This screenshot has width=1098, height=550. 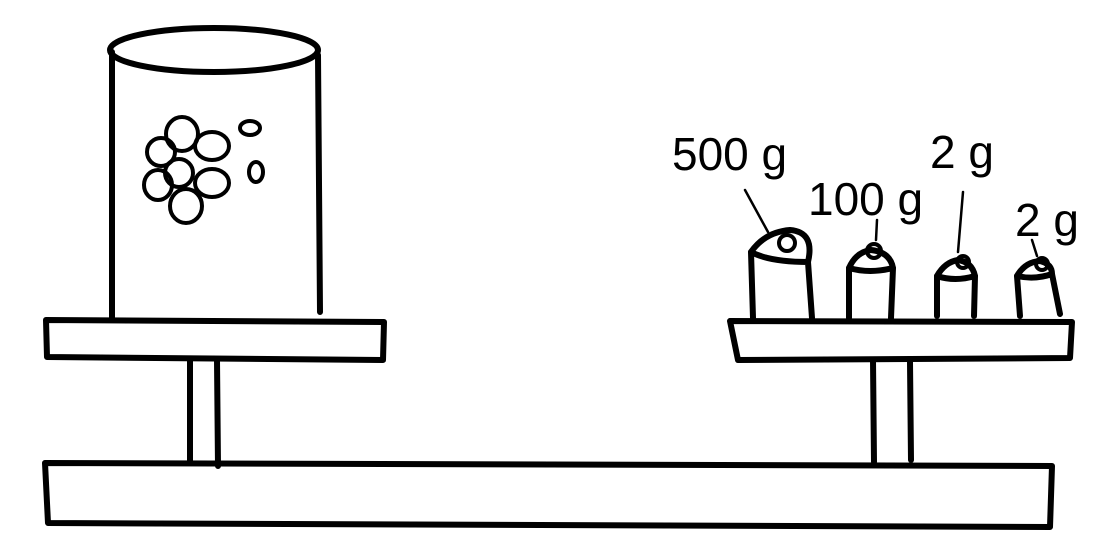 I want to click on right-pillar, so click(x=892, y=411).